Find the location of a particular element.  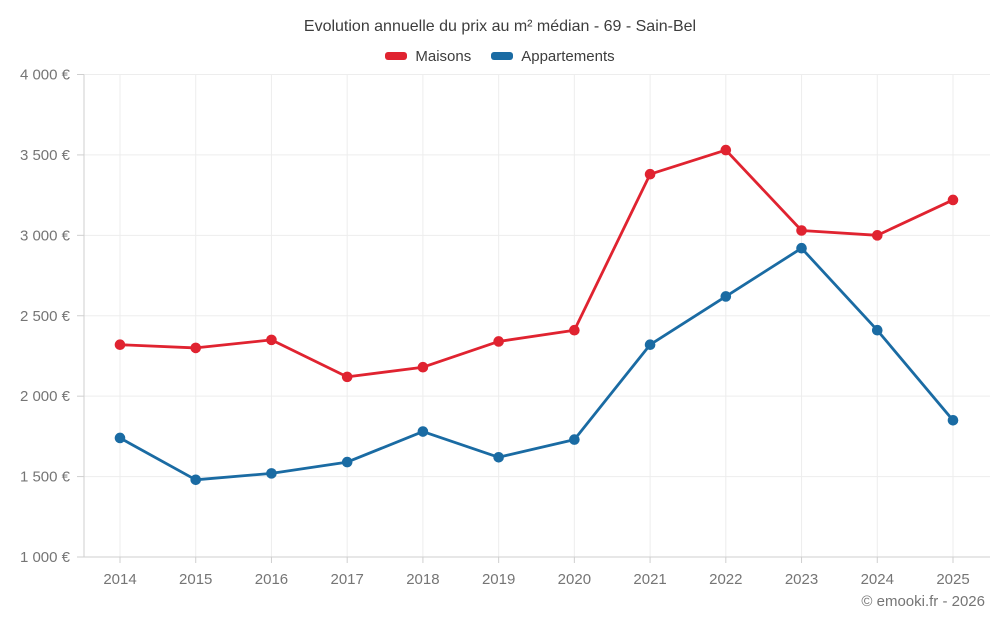

x-tick-label: 2025 is located at coordinates (952, 579).